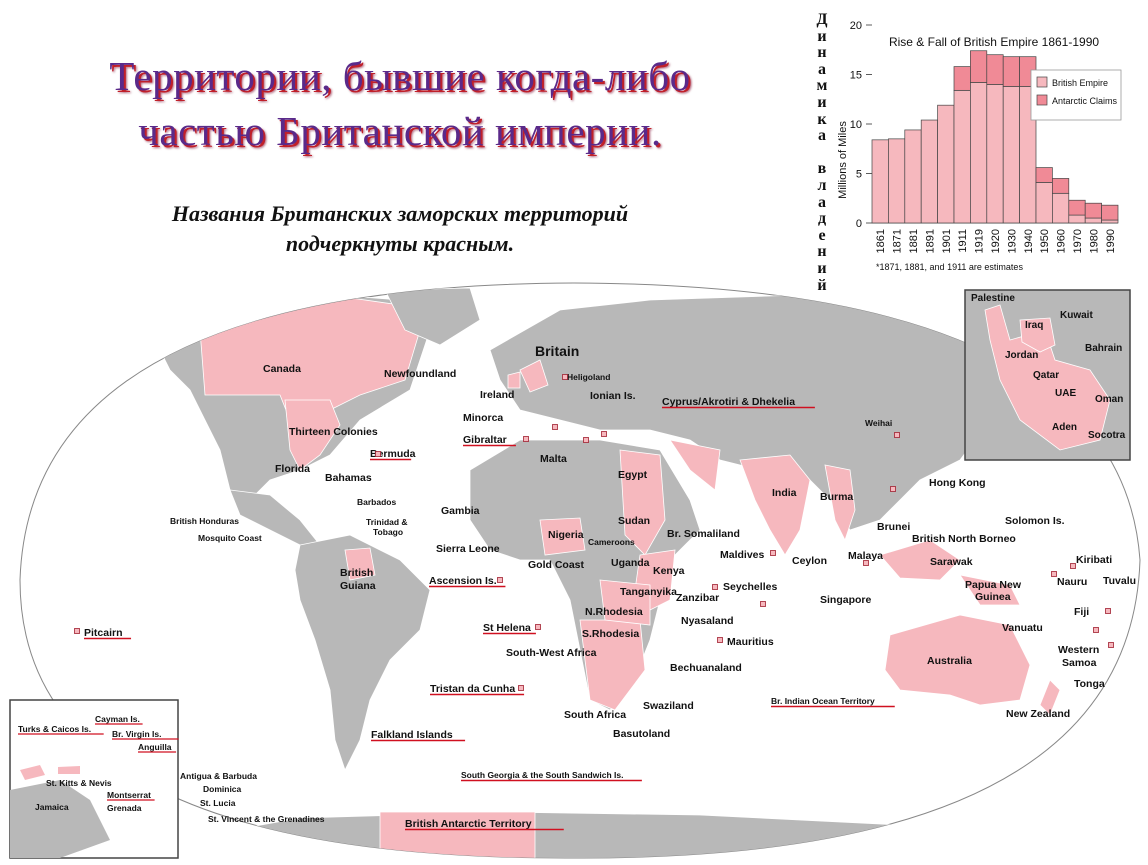  I want to click on map-label: Tuvalu, so click(1119, 581).